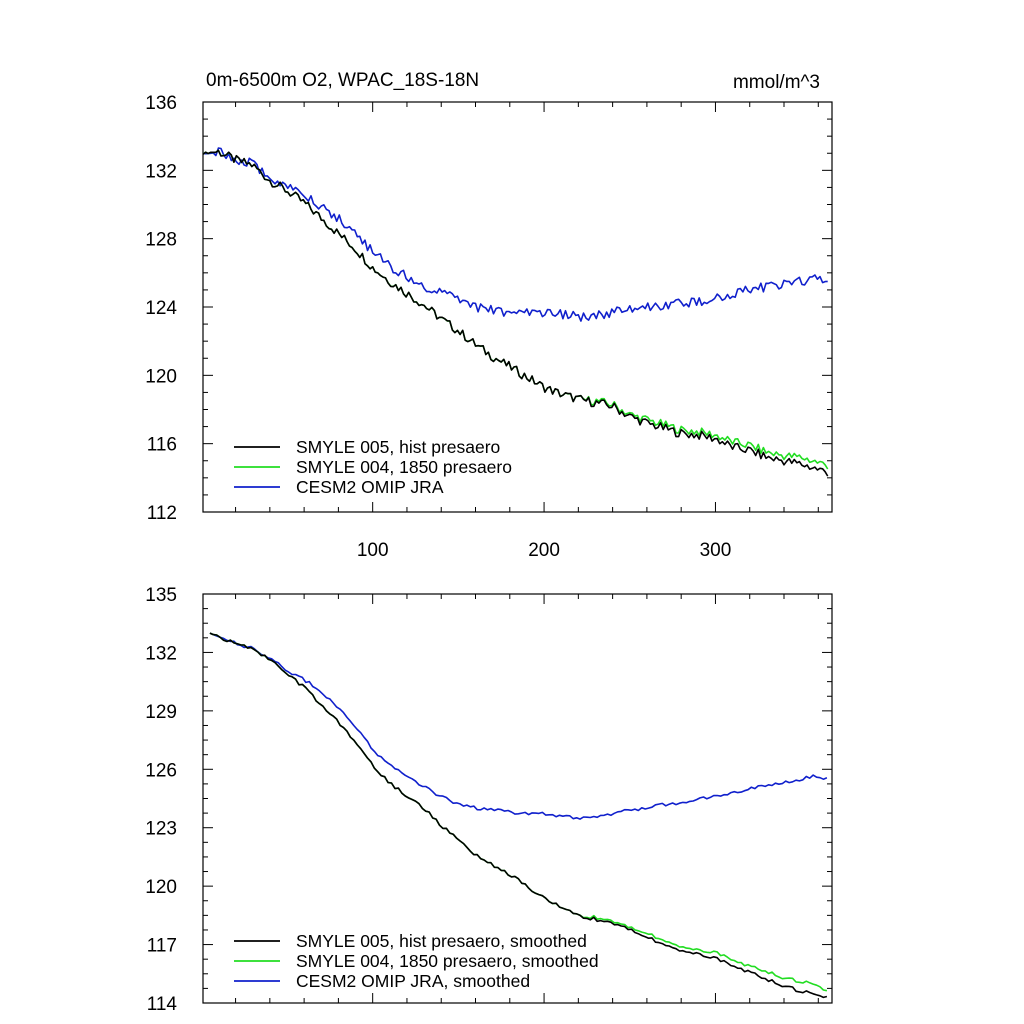  I want to click on y-tick-label: 136, so click(161, 103).